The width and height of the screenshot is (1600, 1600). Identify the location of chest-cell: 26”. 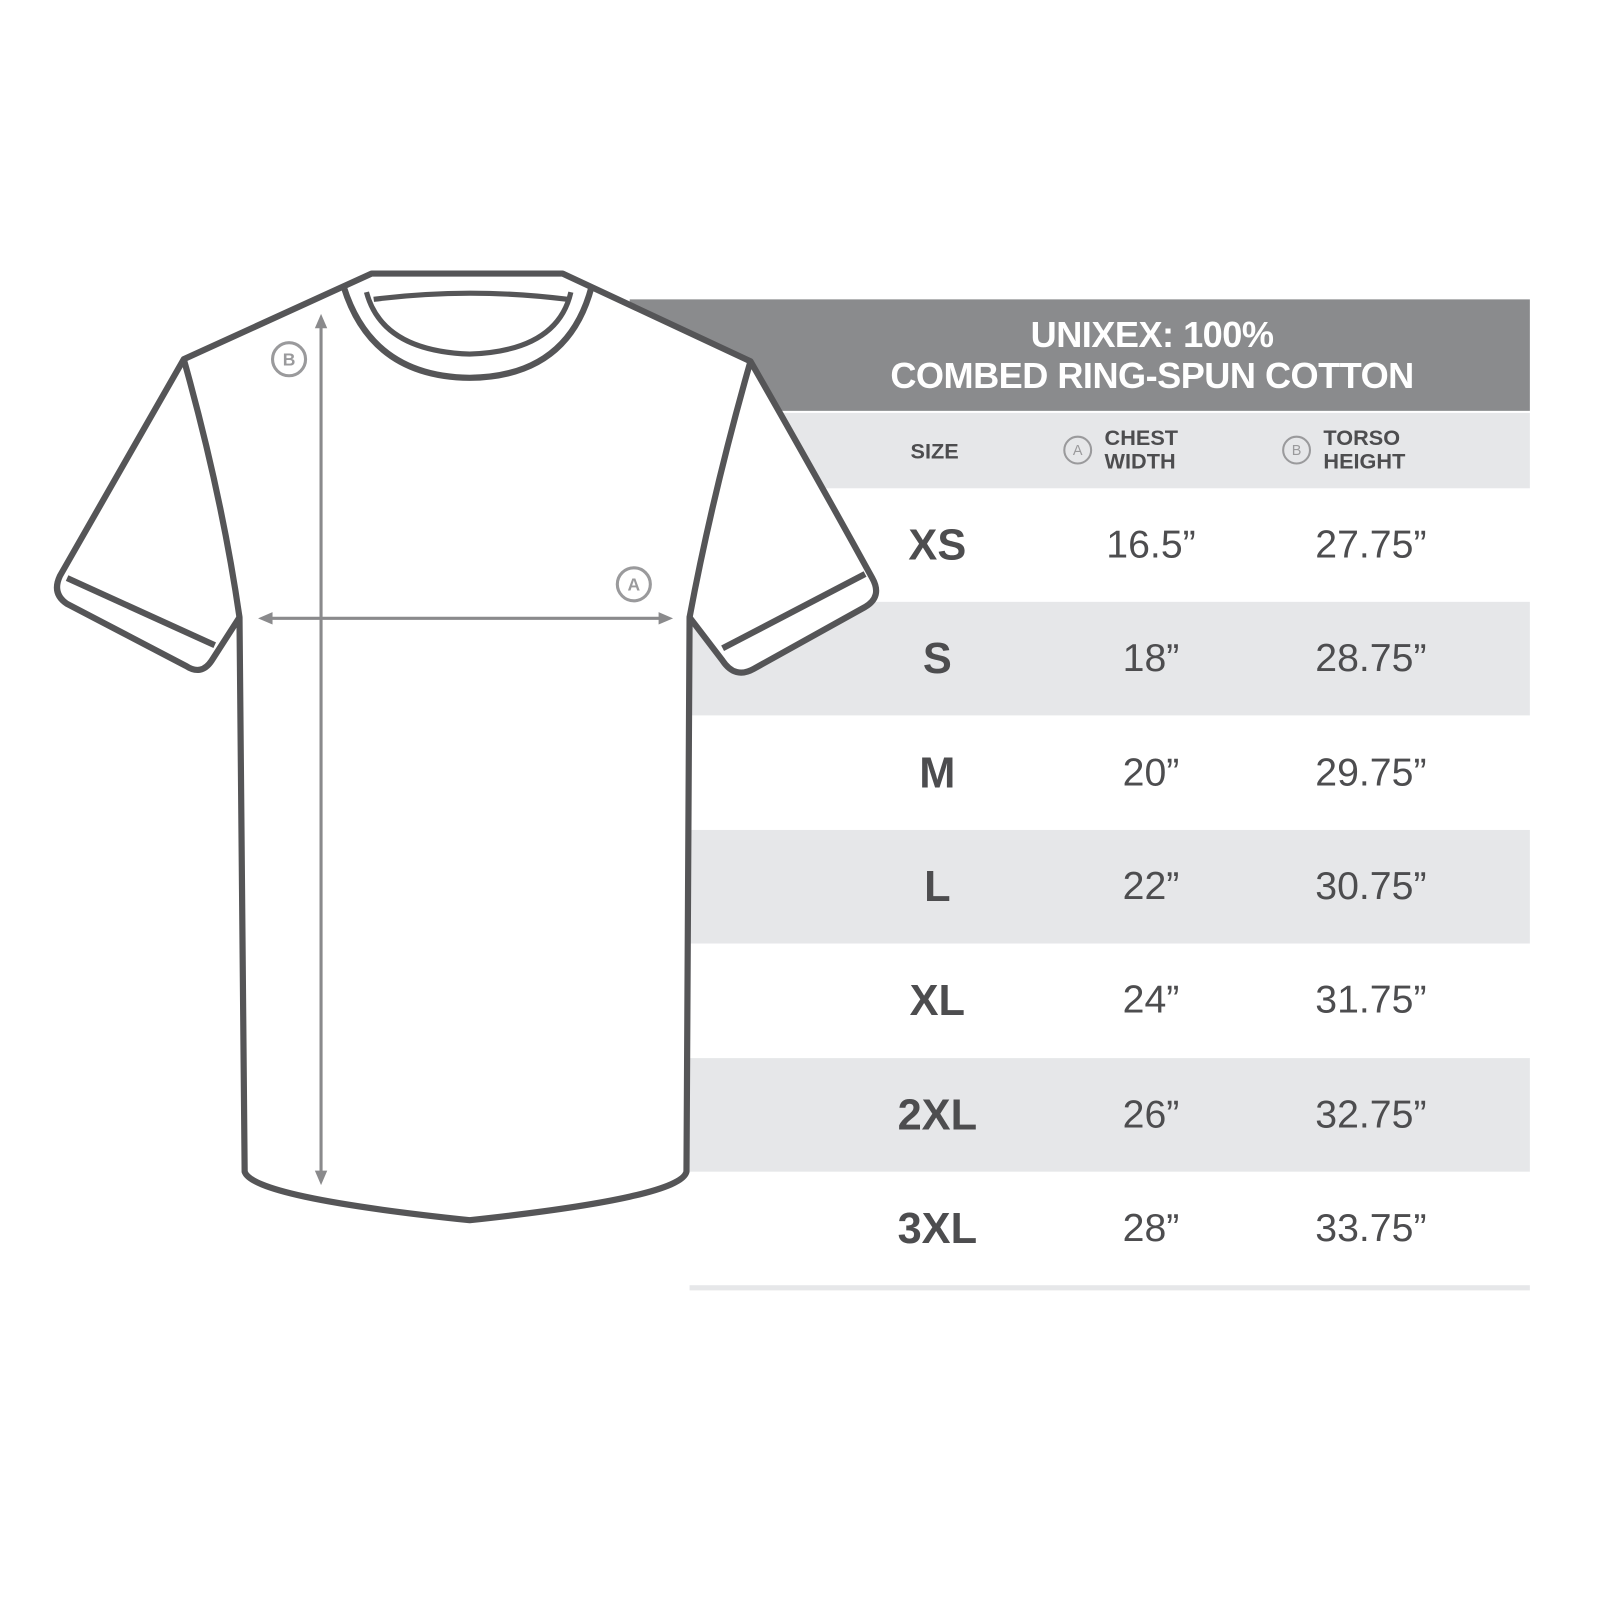
(1151, 1114).